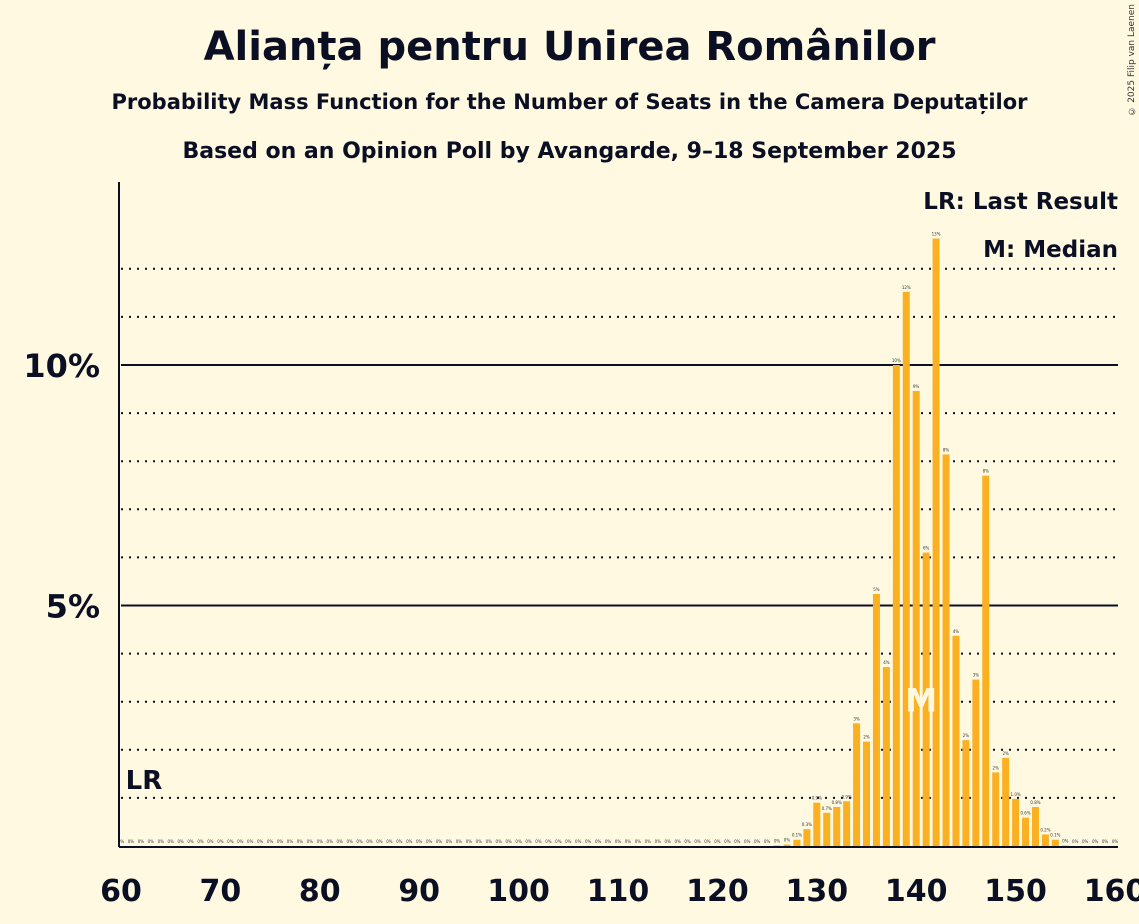 The image size is (1139, 924). Describe the element at coordinates (419, 891) in the screenshot. I see `x-tick-label: 90` at that location.